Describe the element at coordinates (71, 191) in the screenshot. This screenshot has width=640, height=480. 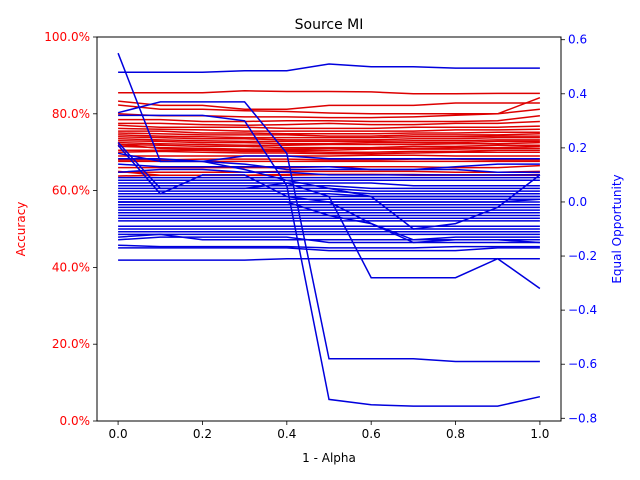
I see `y-left-tick-label: 60.0%` at that location.